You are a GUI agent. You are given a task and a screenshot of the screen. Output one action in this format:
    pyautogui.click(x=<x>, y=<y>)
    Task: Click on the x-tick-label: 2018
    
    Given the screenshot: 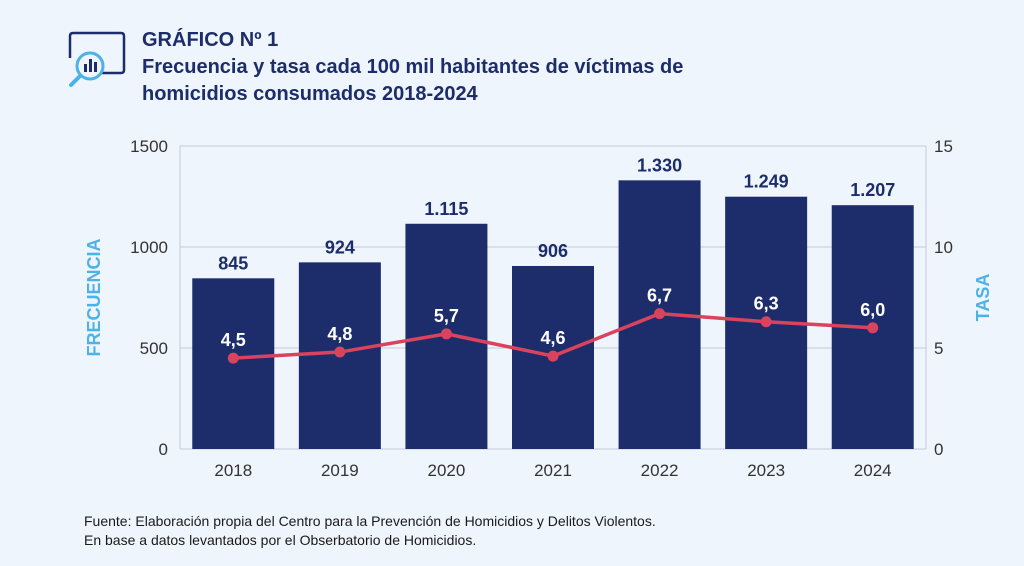 What is the action you would take?
    pyautogui.click(x=233, y=470)
    